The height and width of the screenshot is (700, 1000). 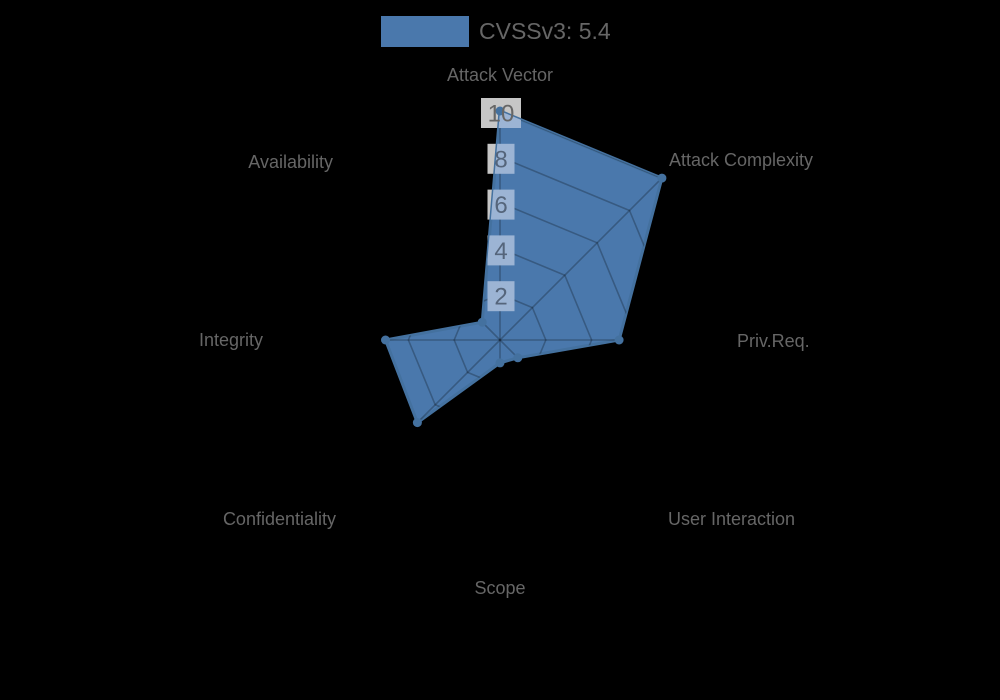 I want to click on tick-label-10: 10, so click(x=501, y=114).